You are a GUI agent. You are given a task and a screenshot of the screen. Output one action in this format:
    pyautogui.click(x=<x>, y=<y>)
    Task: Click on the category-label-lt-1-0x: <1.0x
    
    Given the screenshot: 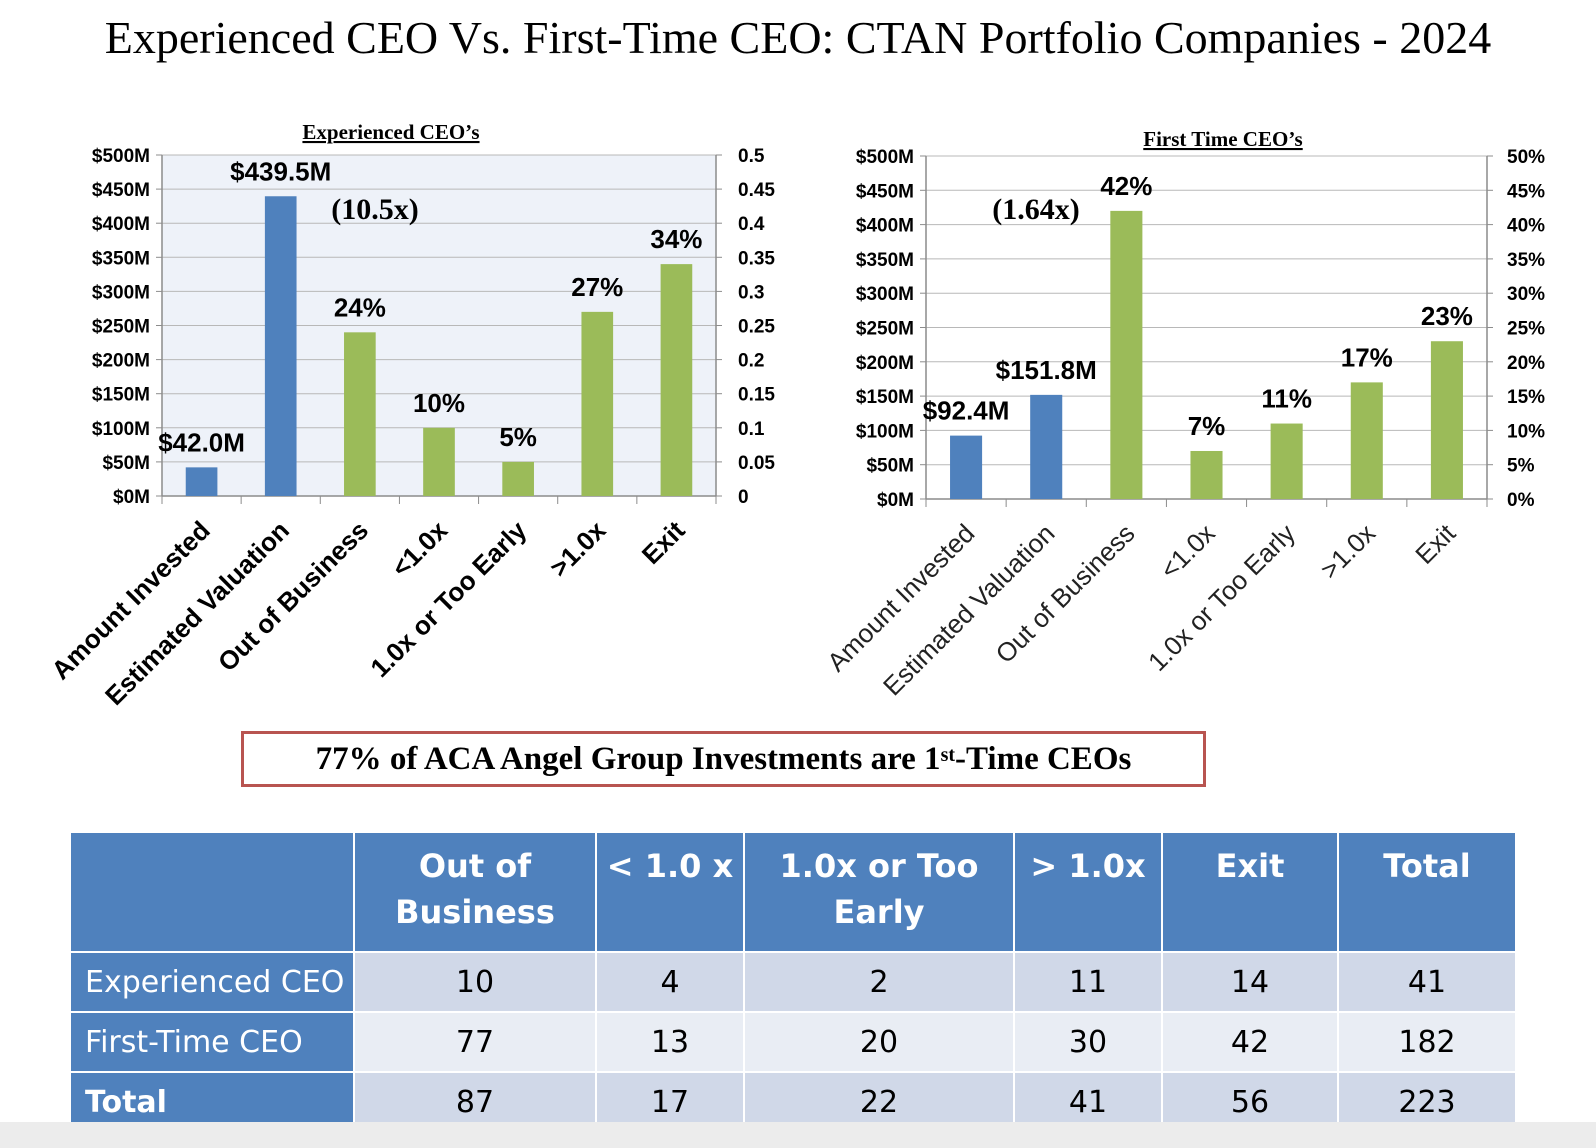 What is the action you would take?
    pyautogui.click(x=1187, y=551)
    